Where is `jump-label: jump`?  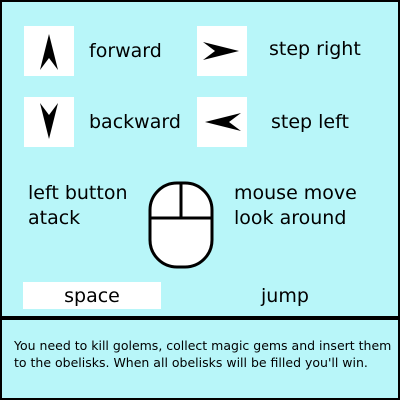 jump-label: jump is located at coordinates (285, 296).